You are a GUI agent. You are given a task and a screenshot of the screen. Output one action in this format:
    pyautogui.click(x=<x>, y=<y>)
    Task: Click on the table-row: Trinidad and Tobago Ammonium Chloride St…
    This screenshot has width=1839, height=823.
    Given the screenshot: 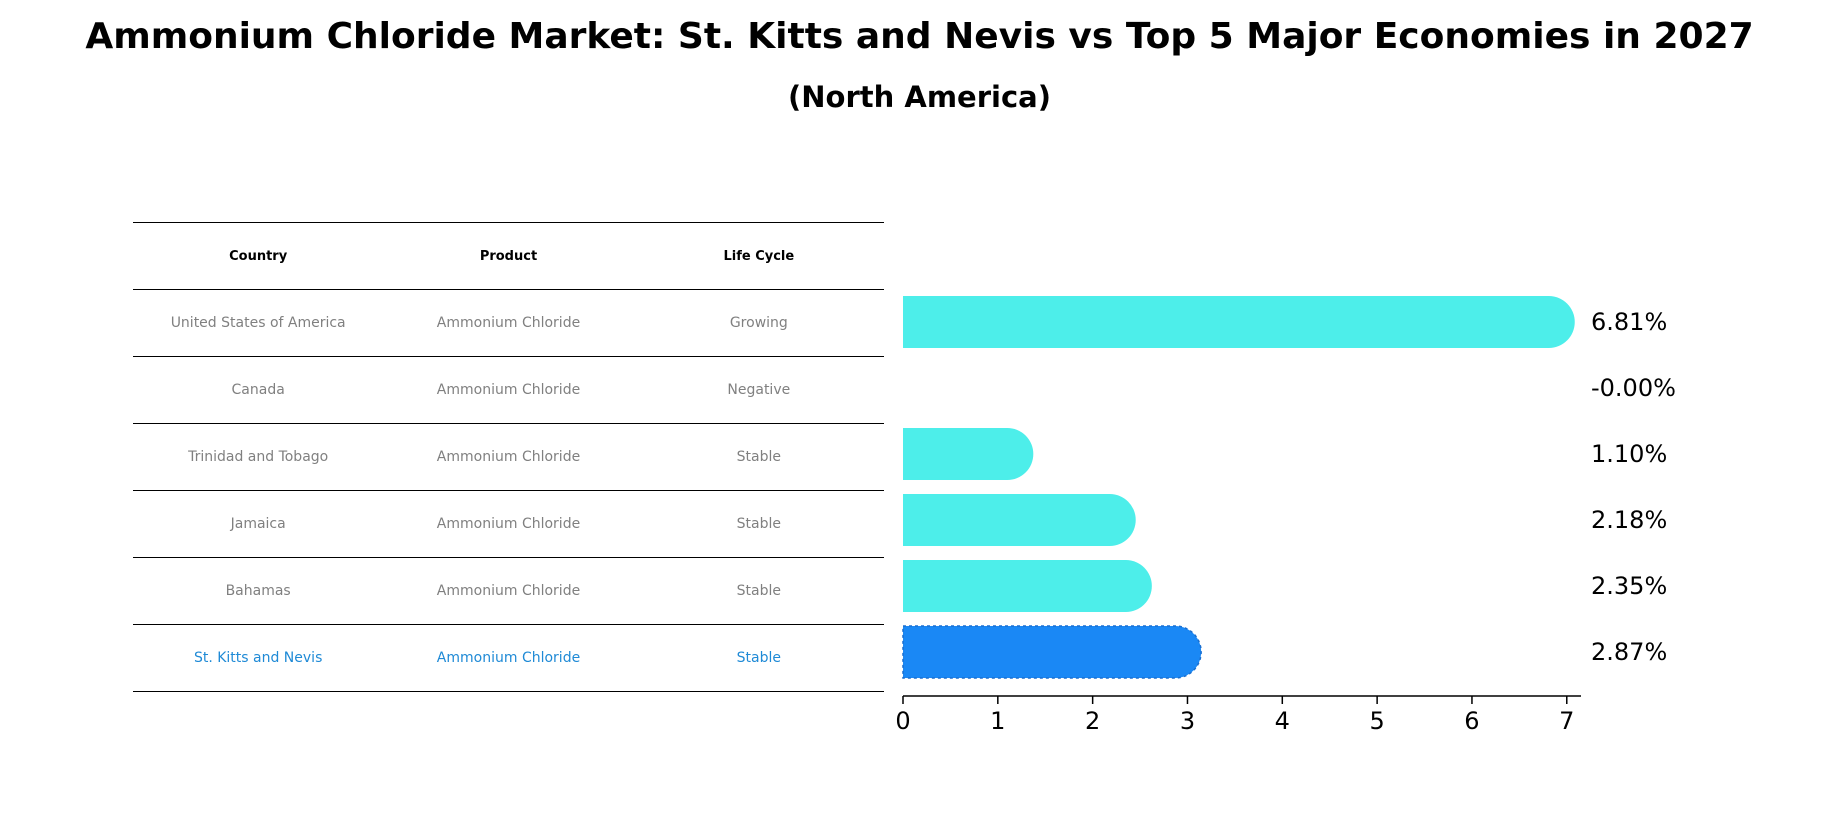 What is the action you would take?
    pyautogui.click(x=508, y=456)
    